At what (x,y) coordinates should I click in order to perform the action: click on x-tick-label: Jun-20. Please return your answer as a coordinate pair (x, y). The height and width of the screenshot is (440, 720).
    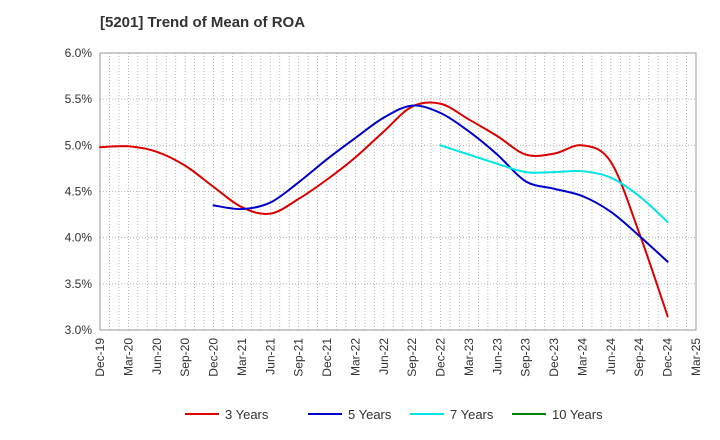
    Looking at the image, I should click on (157, 356).